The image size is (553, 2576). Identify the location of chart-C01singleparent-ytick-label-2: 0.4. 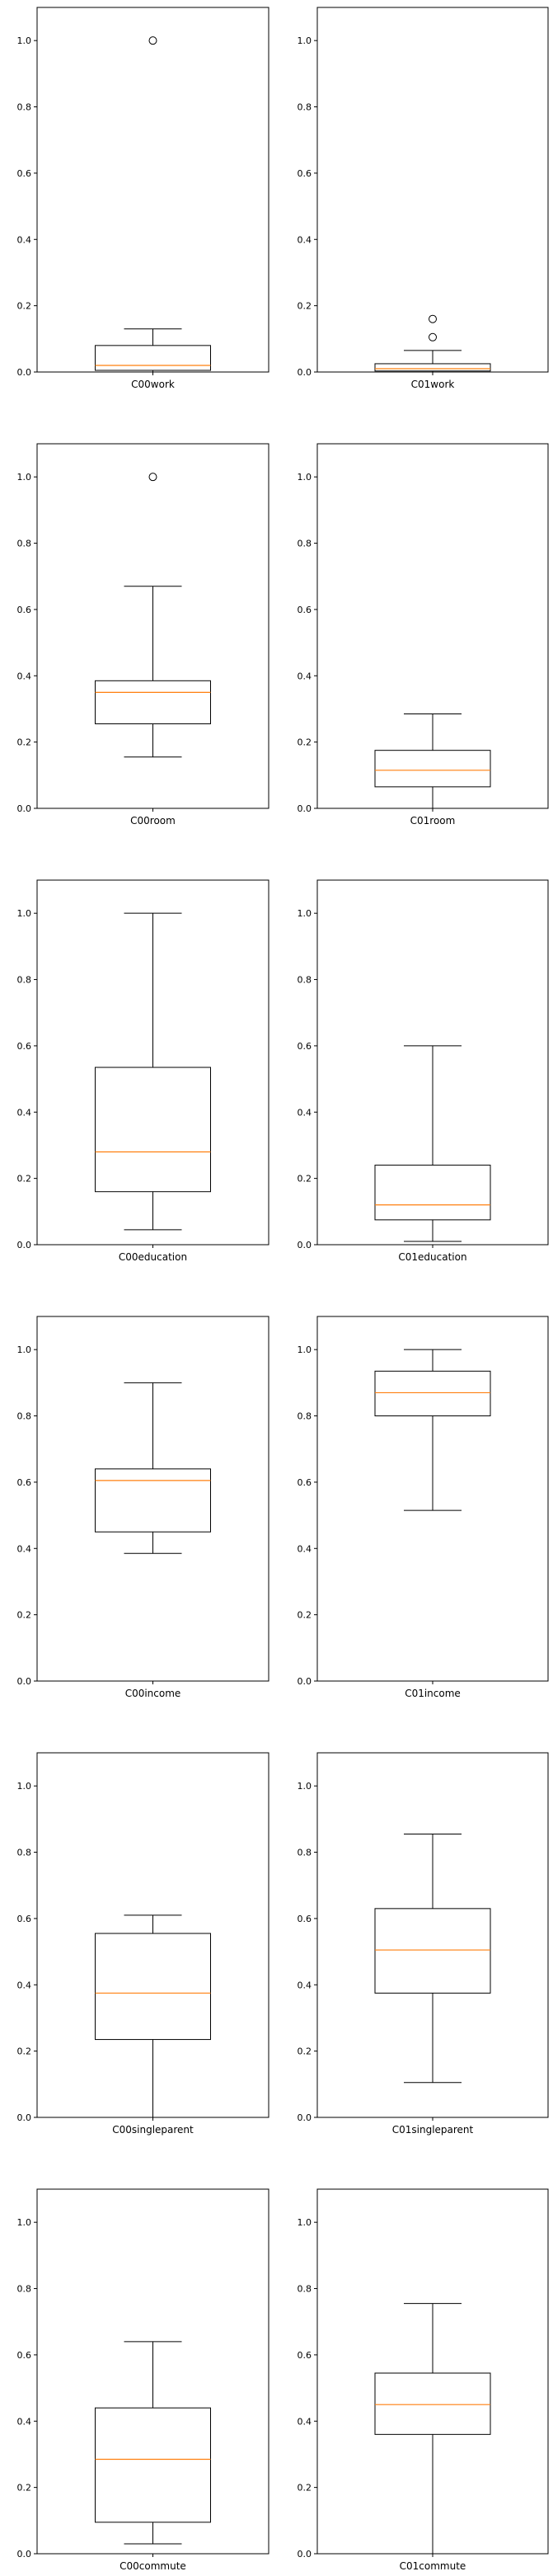
(305, 1985).